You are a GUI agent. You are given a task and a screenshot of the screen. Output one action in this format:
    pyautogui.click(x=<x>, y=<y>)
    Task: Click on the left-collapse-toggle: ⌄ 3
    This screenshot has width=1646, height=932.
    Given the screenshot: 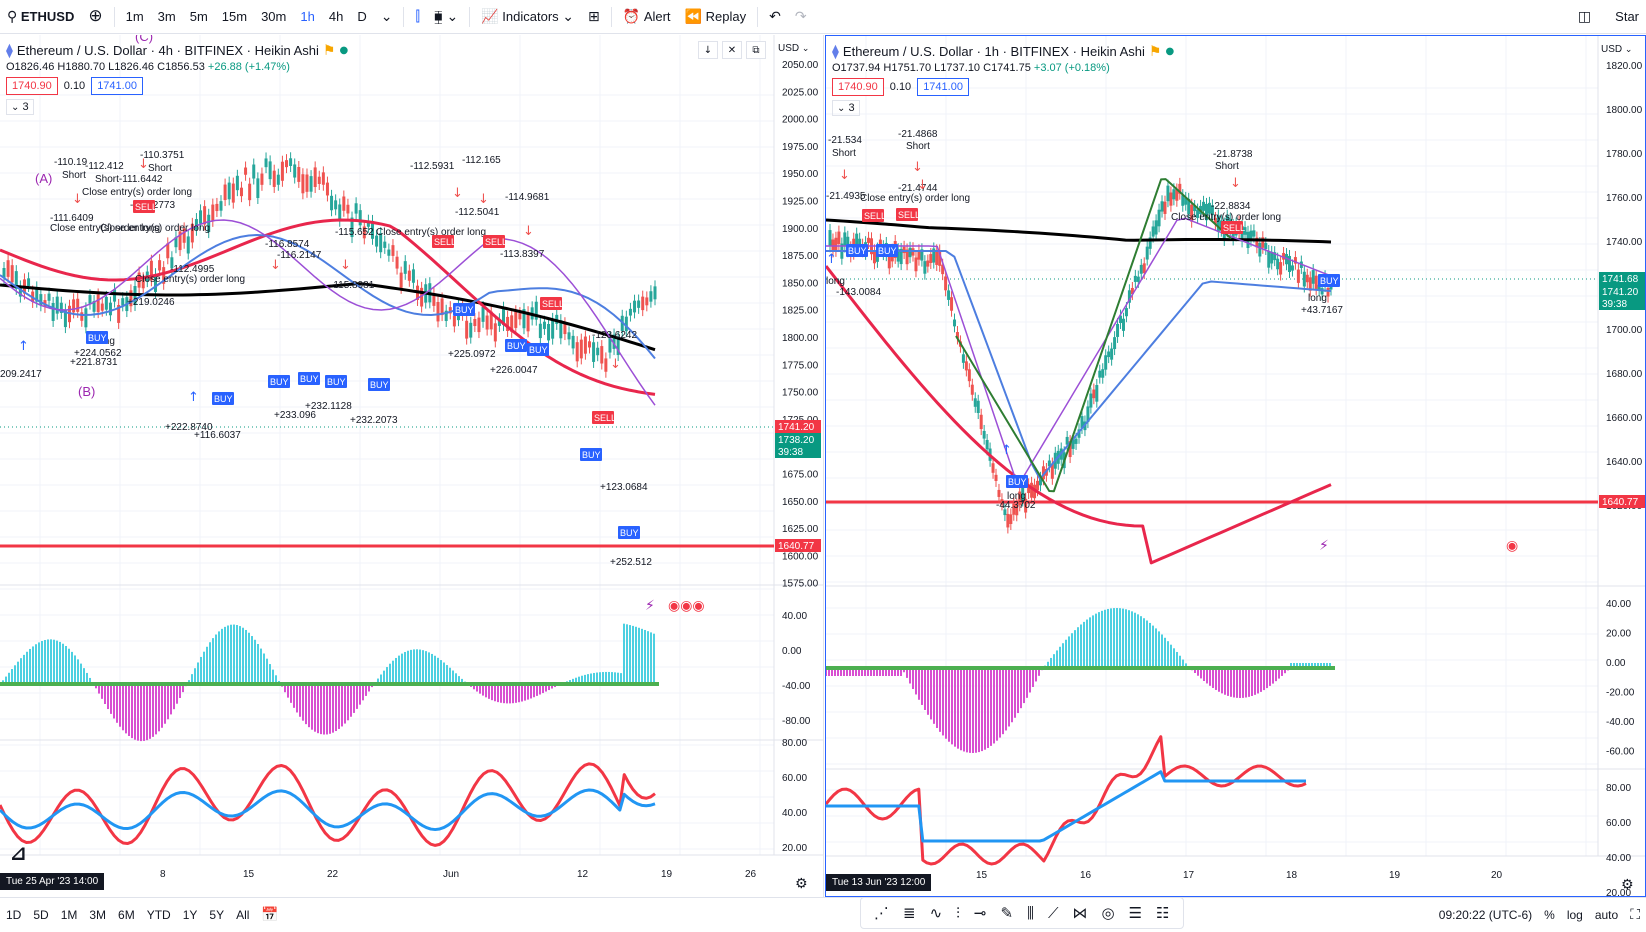 What is the action you would take?
    pyautogui.click(x=20, y=107)
    